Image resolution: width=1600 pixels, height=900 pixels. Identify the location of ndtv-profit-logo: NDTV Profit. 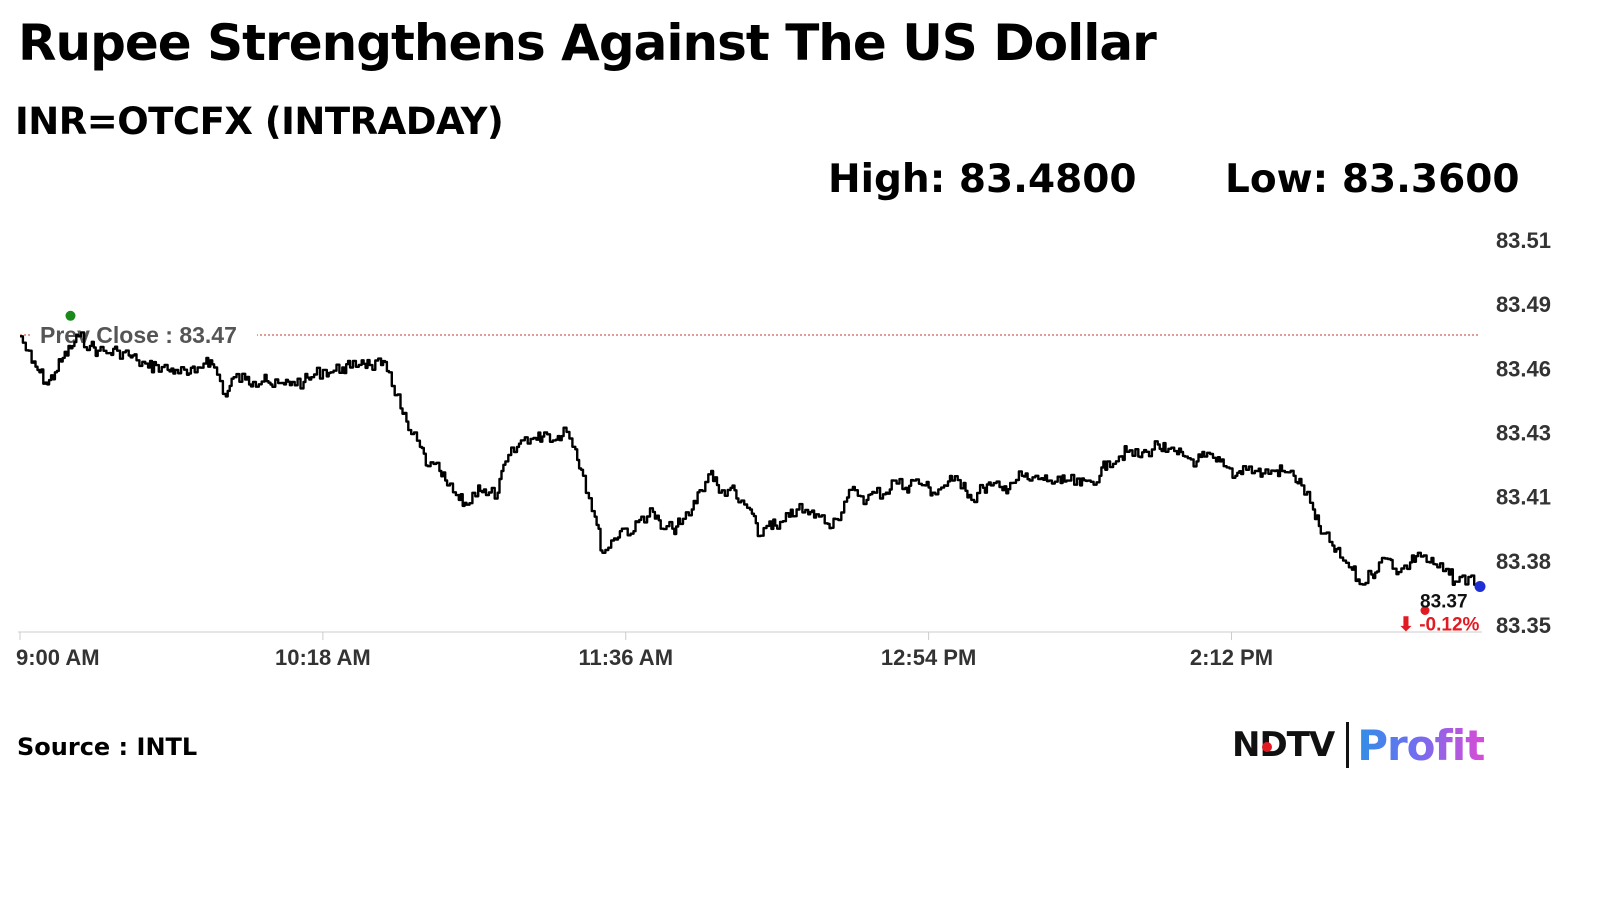
(1358, 745).